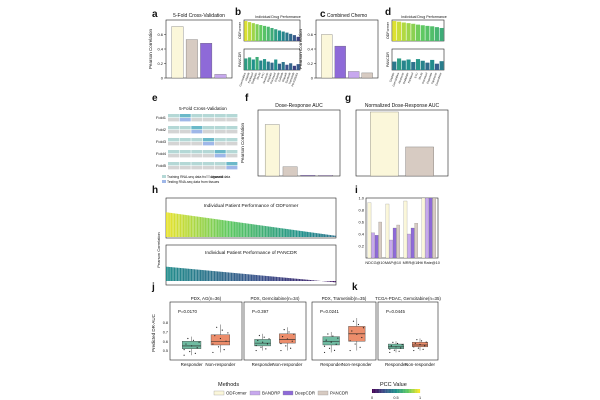 Image resolution: width=600 pixels, height=400 pixels. Describe the element at coordinates (220, 177) in the screenshot. I see `fold-legend-label: Unused data` at that location.